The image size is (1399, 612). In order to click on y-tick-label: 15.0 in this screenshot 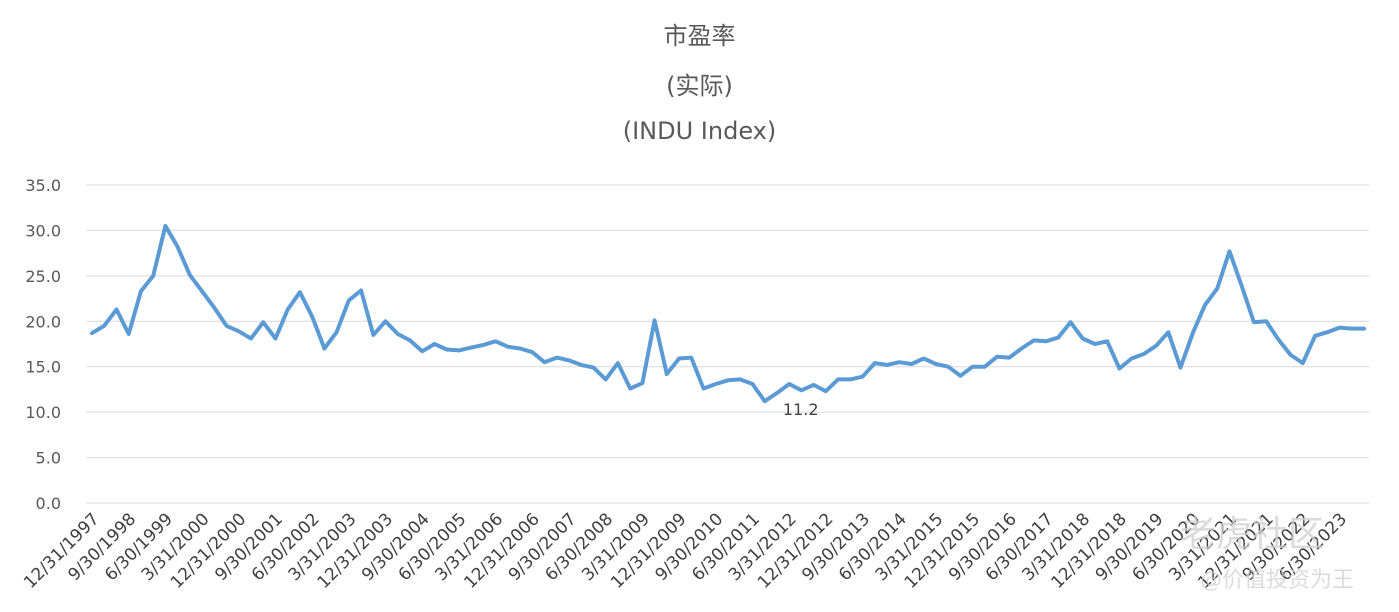, I will do `click(43, 367)`.